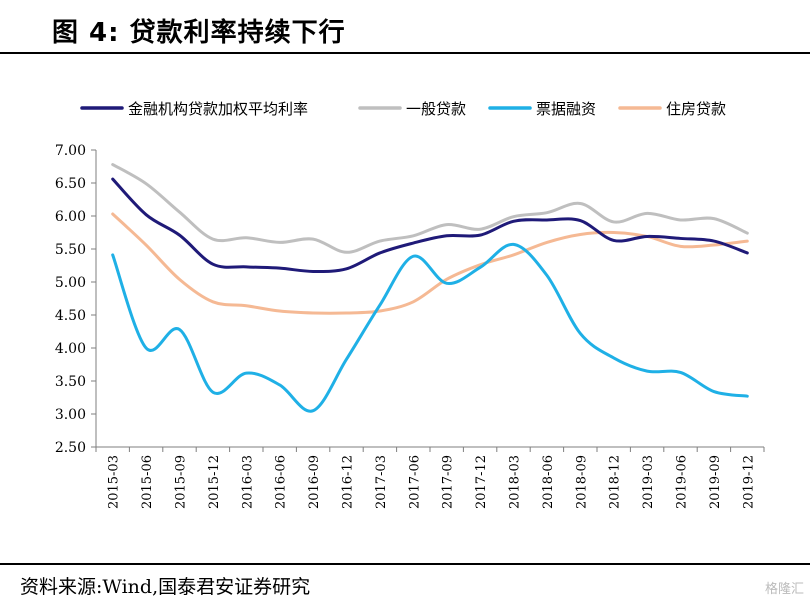  I want to click on x-tick-label: 2015-03, so click(114, 482).